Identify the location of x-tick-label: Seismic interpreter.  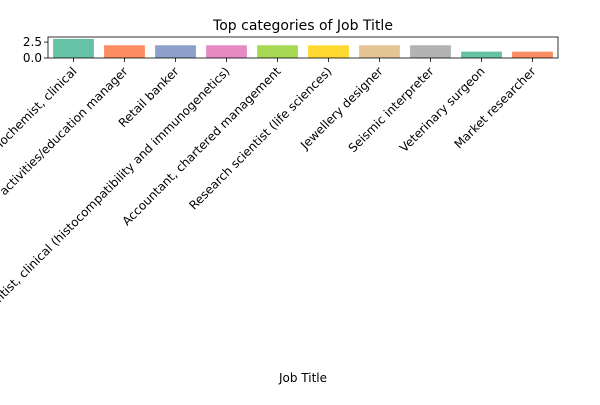
(391, 109).